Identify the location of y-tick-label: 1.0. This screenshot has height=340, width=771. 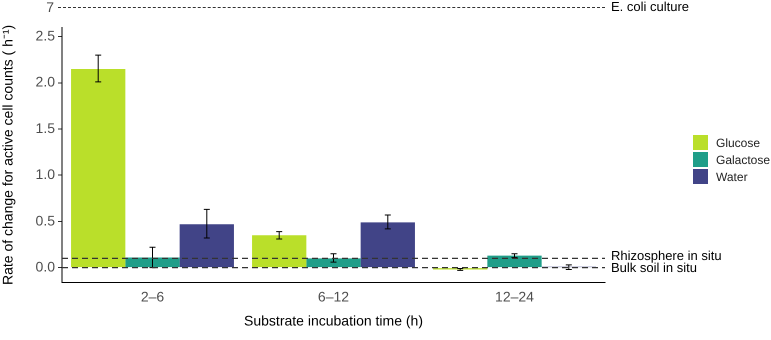
(46, 174).